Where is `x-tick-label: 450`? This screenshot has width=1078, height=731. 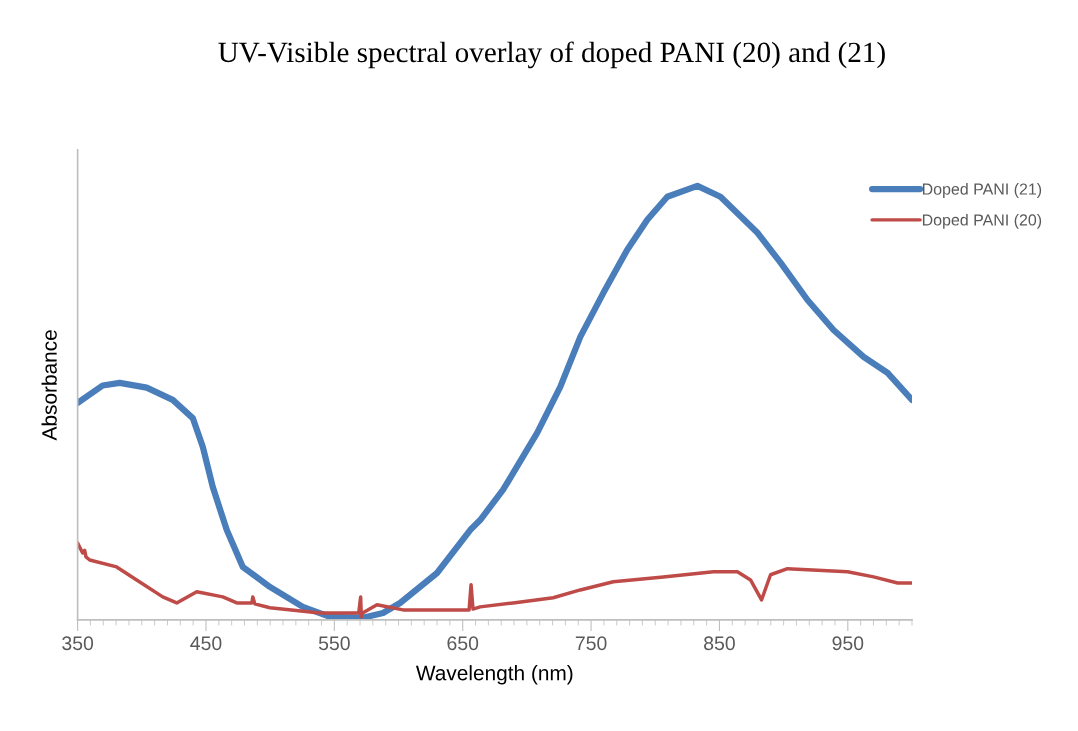
x-tick-label: 450 is located at coordinates (206, 643).